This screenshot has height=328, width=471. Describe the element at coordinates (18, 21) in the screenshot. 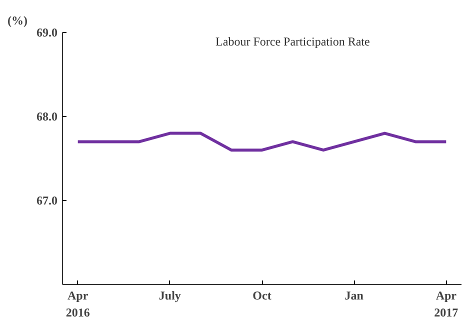

I see `y-axis-title: (%)` at that location.